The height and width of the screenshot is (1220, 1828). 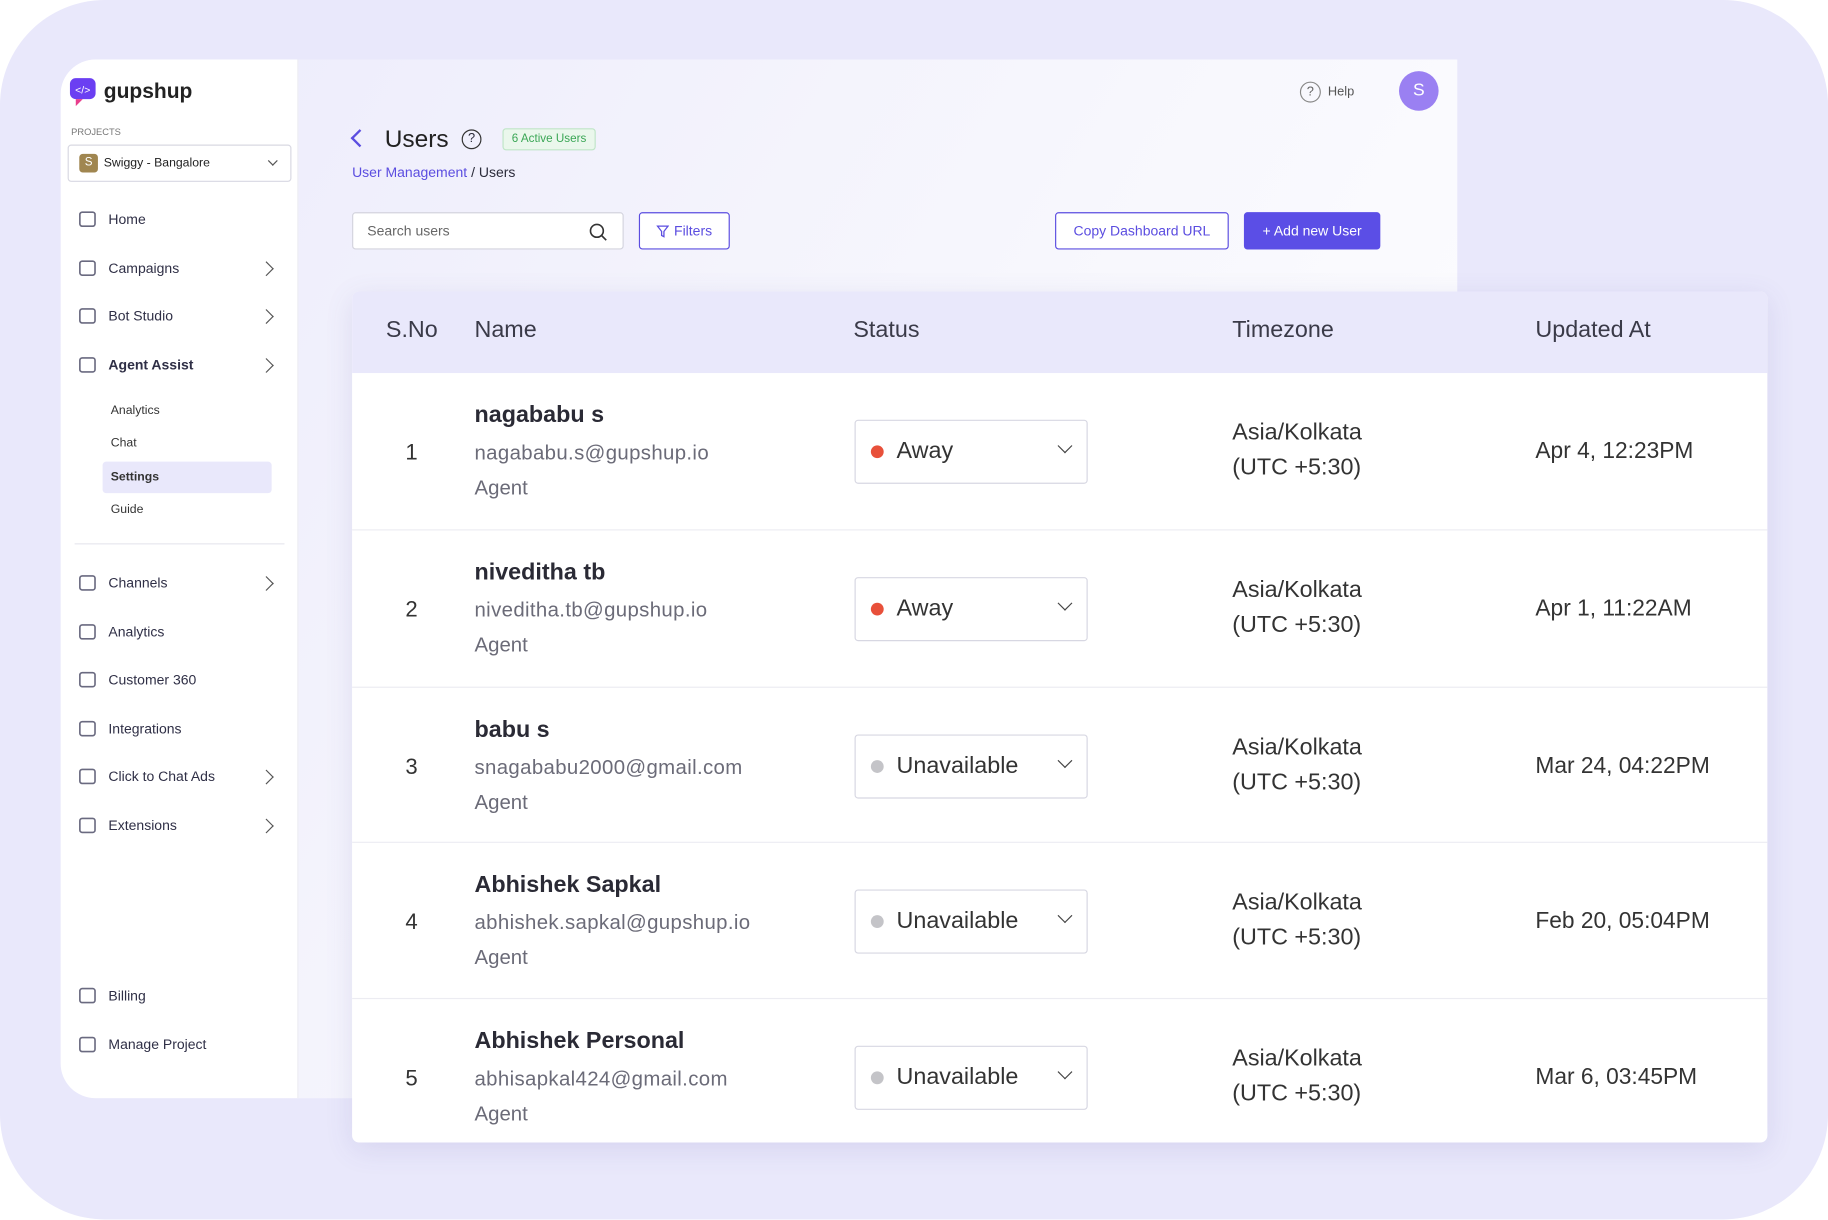 I want to click on nav-label: Home, so click(x=127, y=219).